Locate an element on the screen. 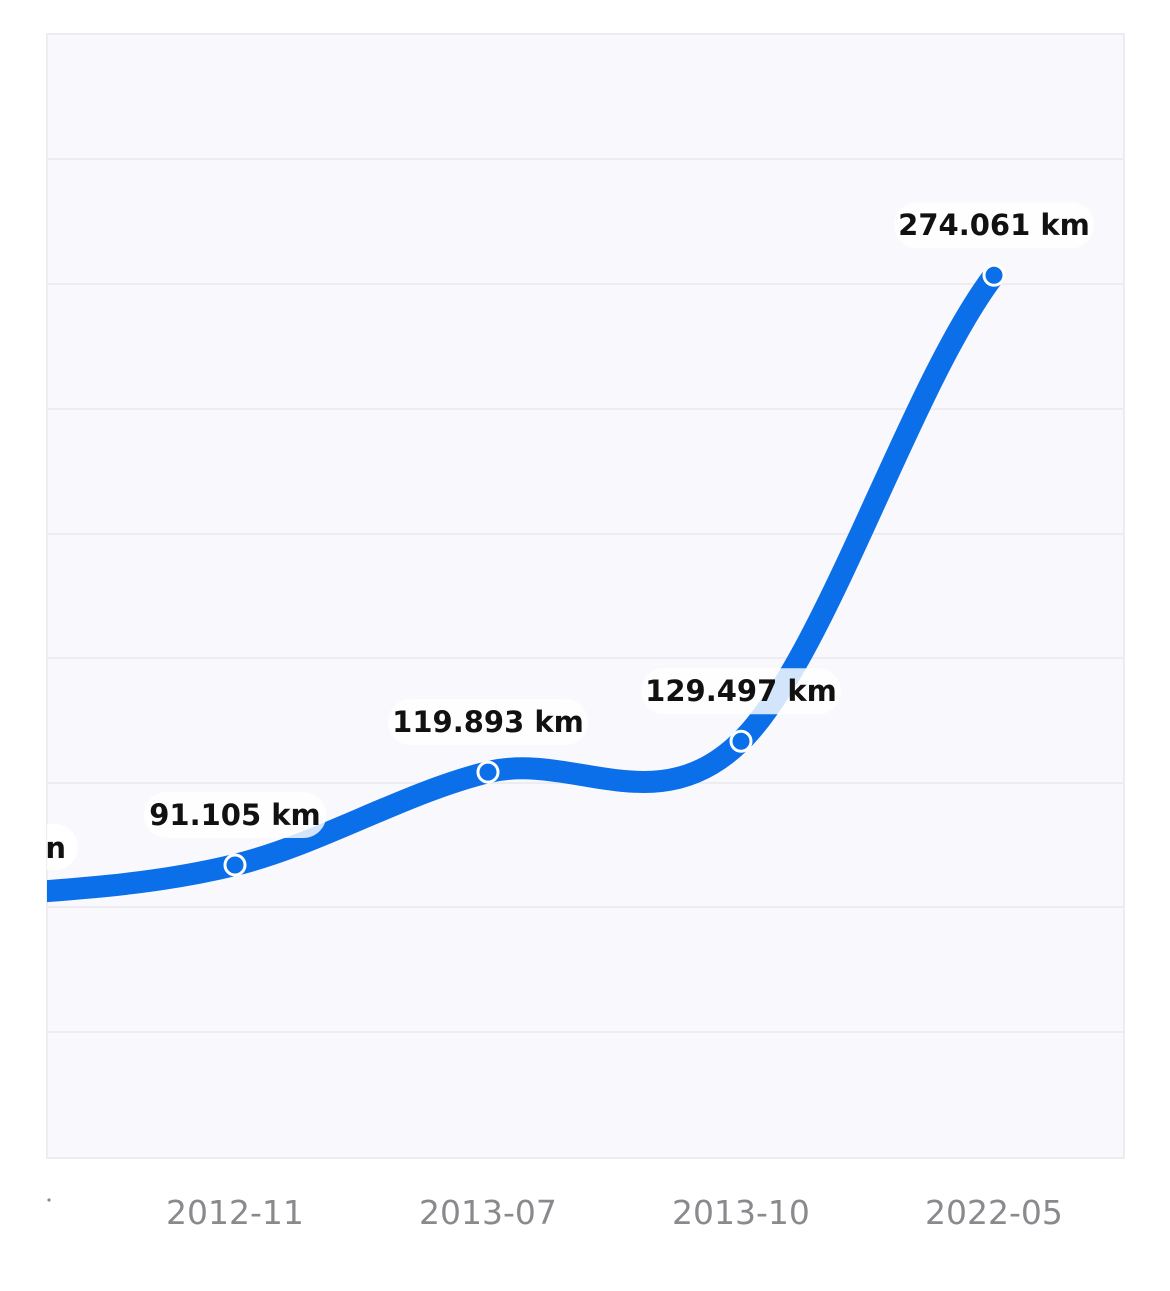  data-label-text: 91.105 km is located at coordinates (235, 815).